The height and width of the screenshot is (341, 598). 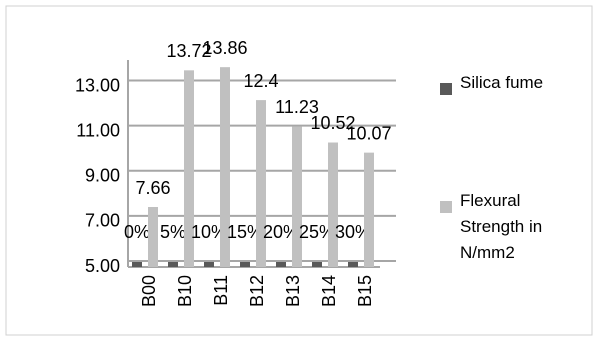 What do you see at coordinates (365, 291) in the screenshot?
I see `x-tick-label: B15` at bounding box center [365, 291].